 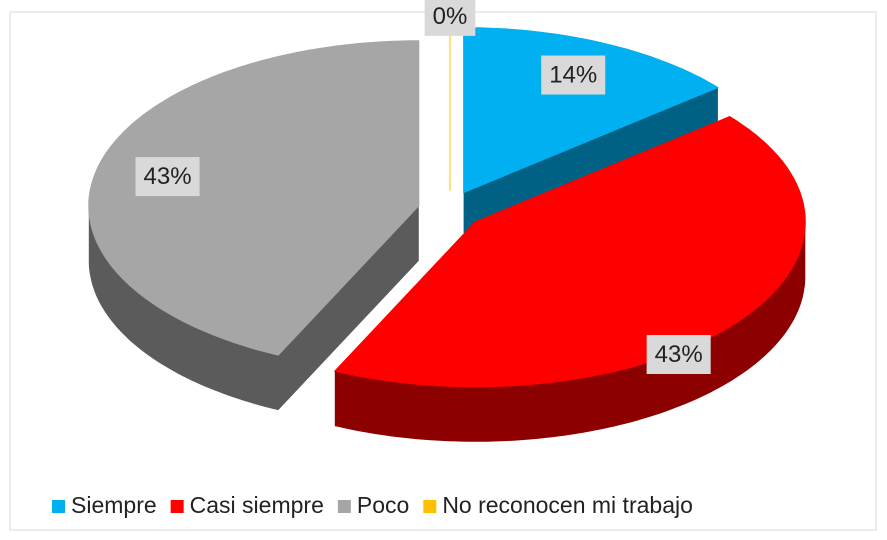 I want to click on data-label-text: 14%, so click(x=573, y=75).